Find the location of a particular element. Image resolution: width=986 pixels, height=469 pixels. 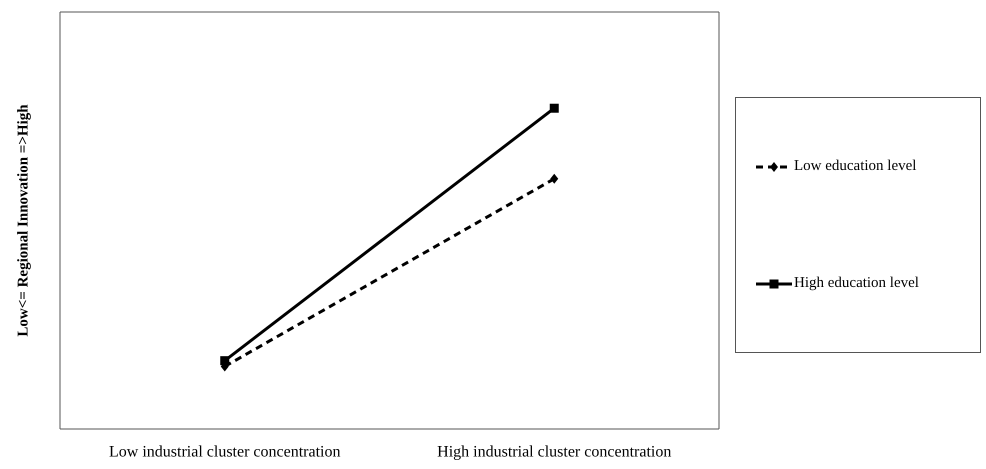

x-tick-label: High industrial cluster concentration is located at coordinates (554, 451).